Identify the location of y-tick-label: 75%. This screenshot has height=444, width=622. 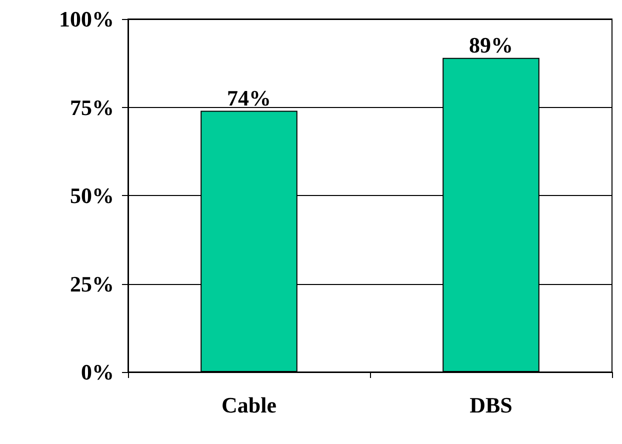
(92, 107).